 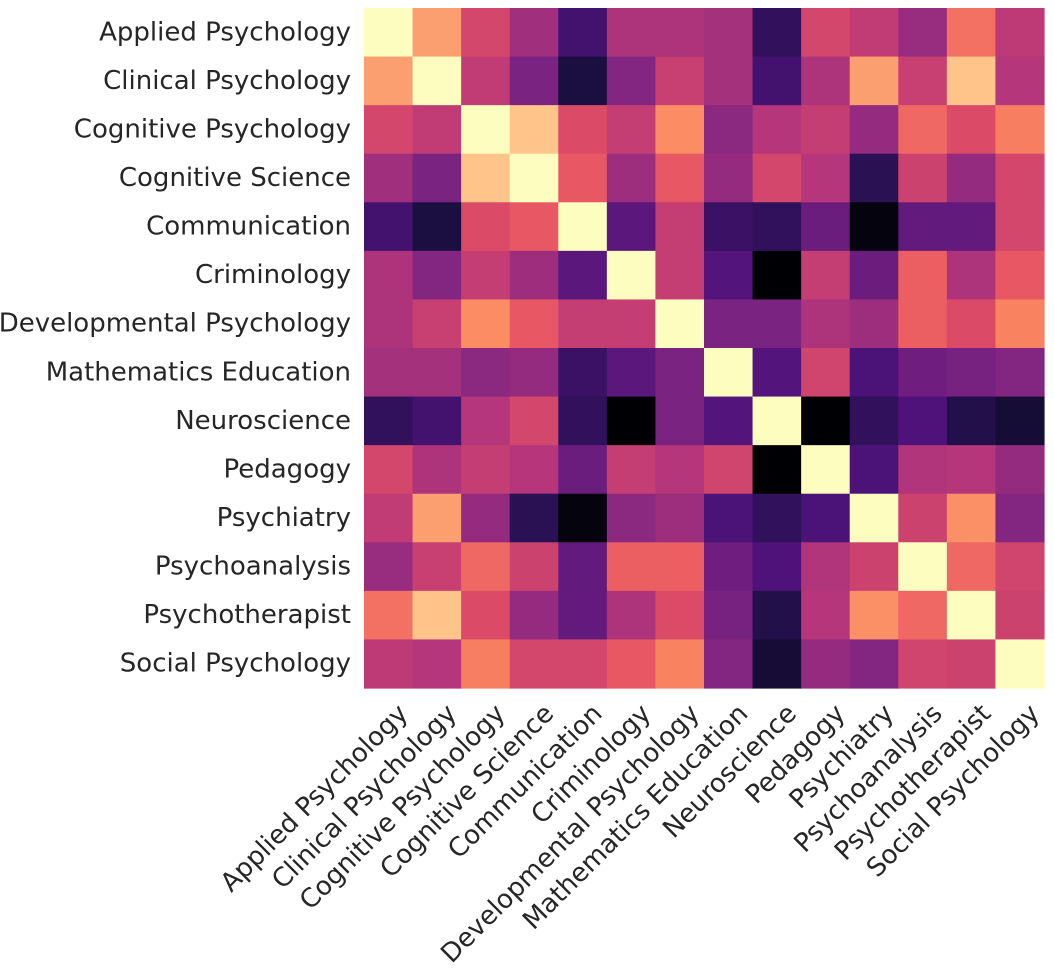 What do you see at coordinates (253, 567) in the screenshot?
I see `y-tick-label: Psychoanalysis` at bounding box center [253, 567].